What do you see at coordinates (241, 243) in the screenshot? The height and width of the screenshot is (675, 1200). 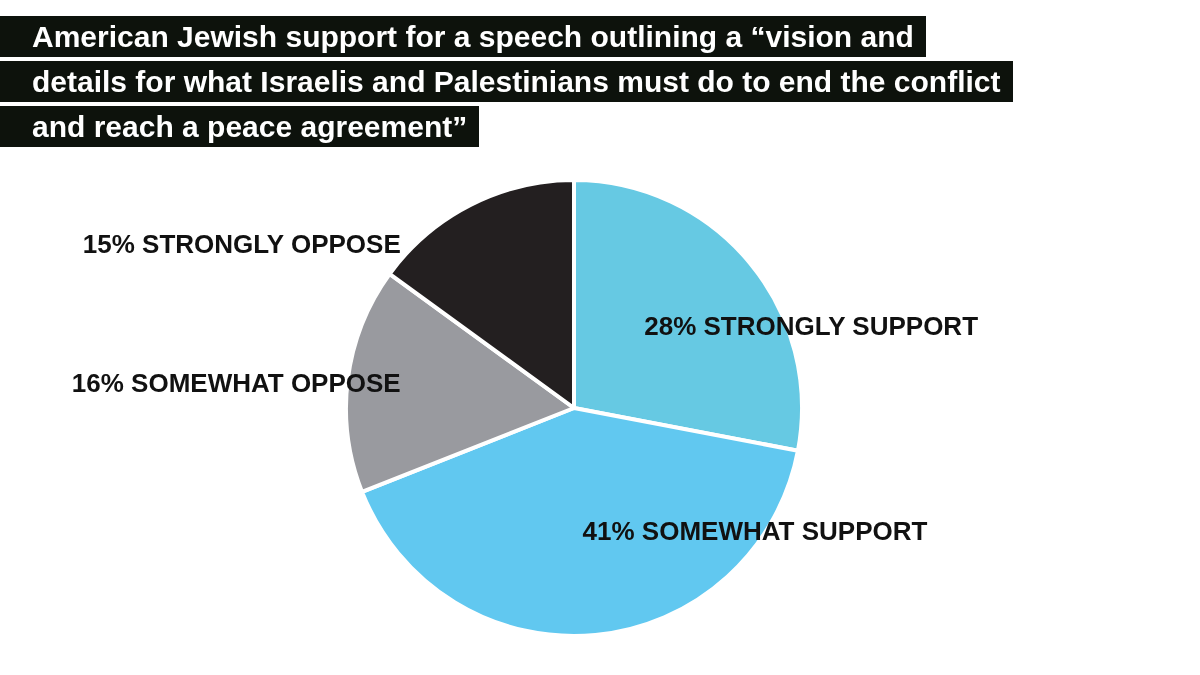 I see `slice-label: 15% STRONGLY OPPOSE` at bounding box center [241, 243].